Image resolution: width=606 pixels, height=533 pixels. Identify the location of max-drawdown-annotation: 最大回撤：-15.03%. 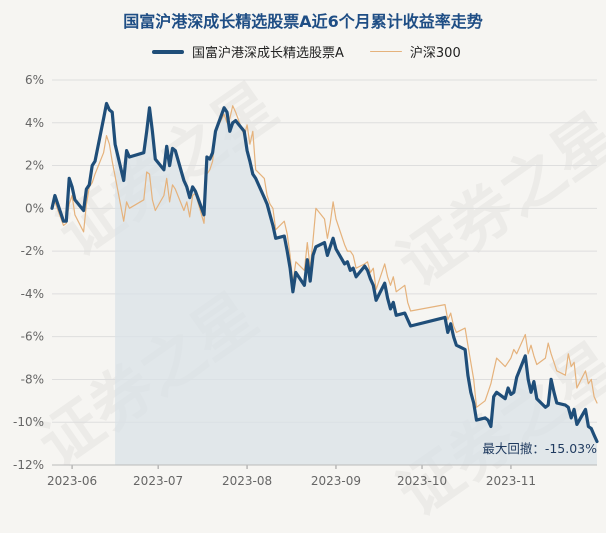
(539, 448).